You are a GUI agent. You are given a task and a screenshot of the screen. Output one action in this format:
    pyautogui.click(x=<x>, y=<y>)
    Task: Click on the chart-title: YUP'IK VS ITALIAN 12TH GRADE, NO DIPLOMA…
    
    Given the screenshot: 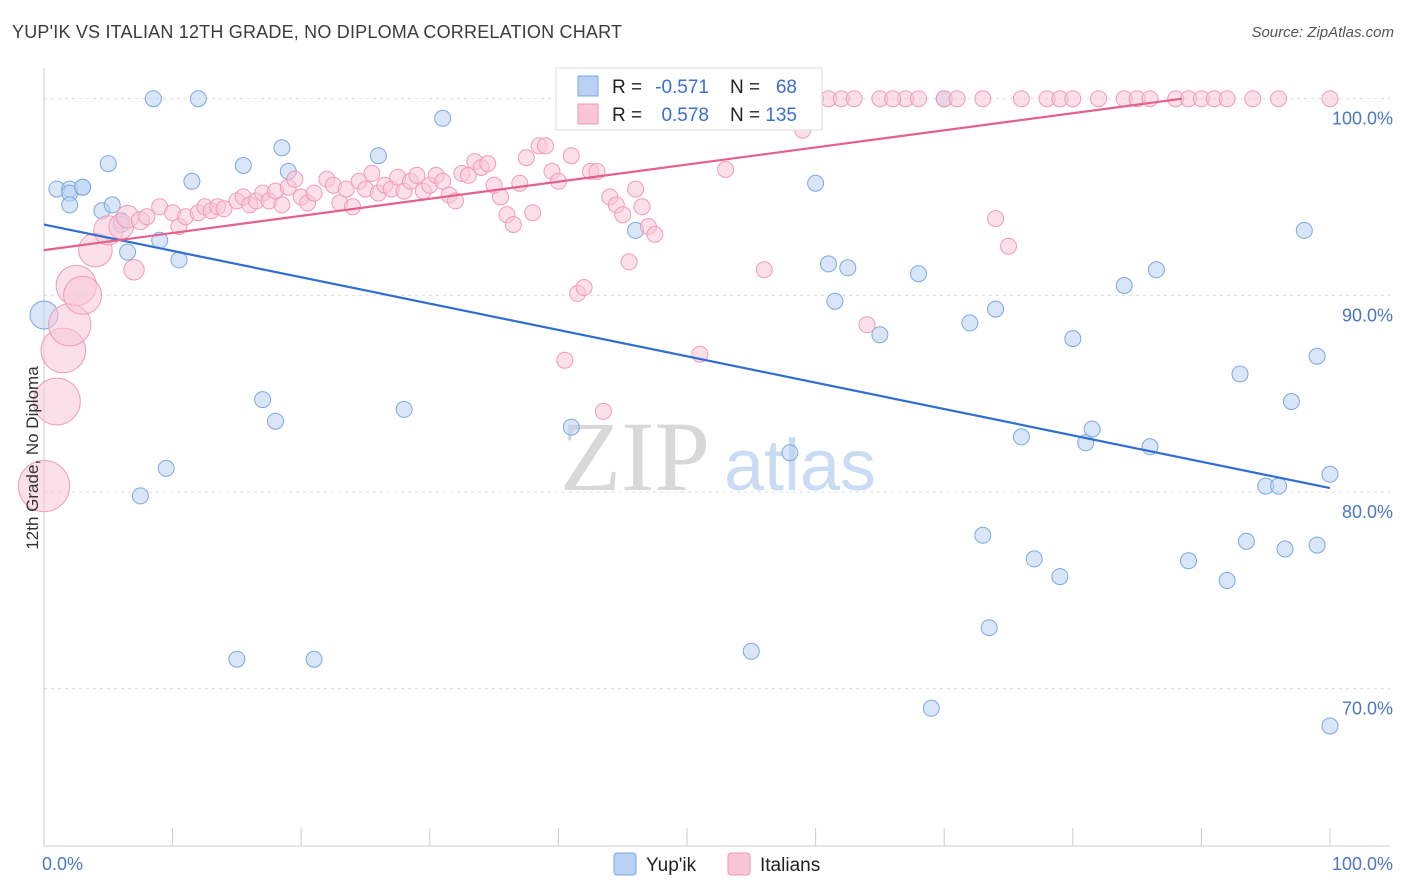 What is the action you would take?
    pyautogui.click(x=317, y=32)
    